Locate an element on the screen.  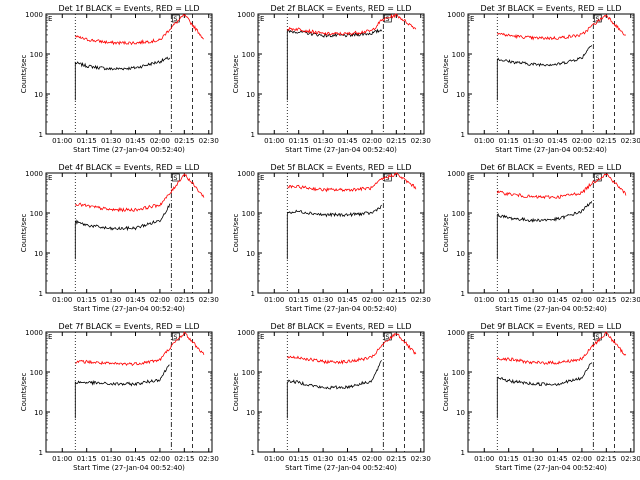
panel-title: Det 4f BLACK = Events, RED = LLD is located at coordinates (128, 167).